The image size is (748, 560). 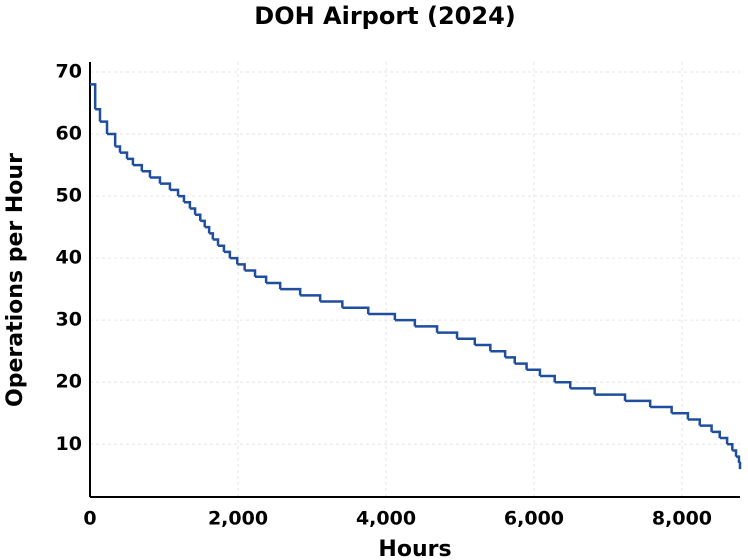 What do you see at coordinates (386, 519) in the screenshot?
I see `x-tick-label: 4,000` at bounding box center [386, 519].